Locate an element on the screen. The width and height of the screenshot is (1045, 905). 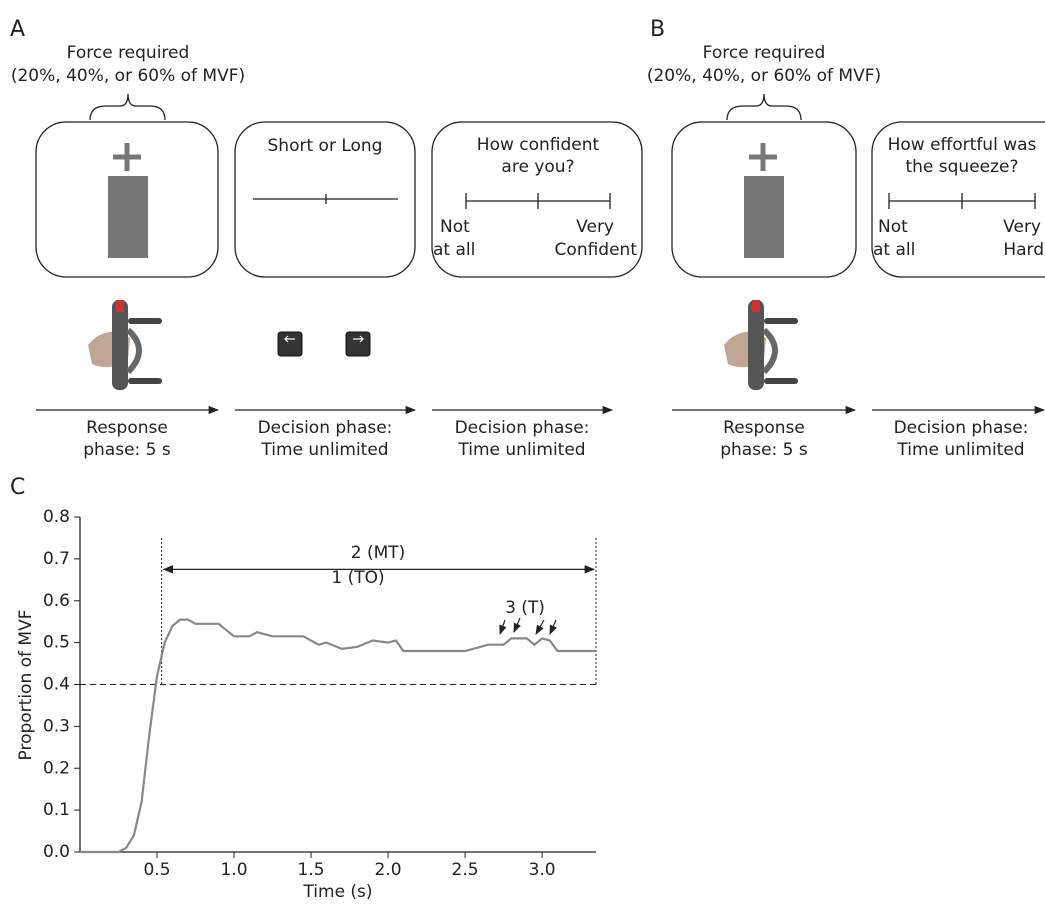
y-tick-label: 0.0 is located at coordinates (56, 852).